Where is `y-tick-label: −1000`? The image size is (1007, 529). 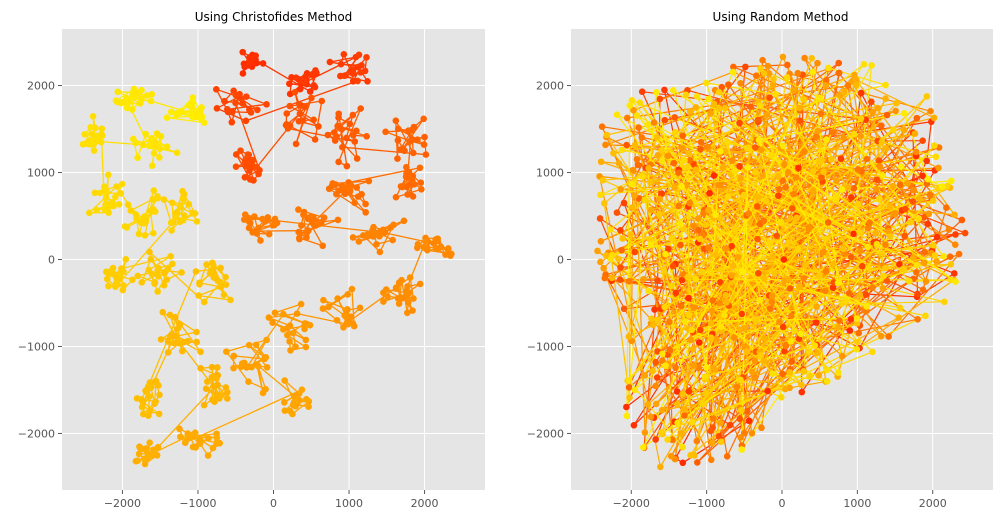
y-tick-label: −1000 is located at coordinates (545, 346).